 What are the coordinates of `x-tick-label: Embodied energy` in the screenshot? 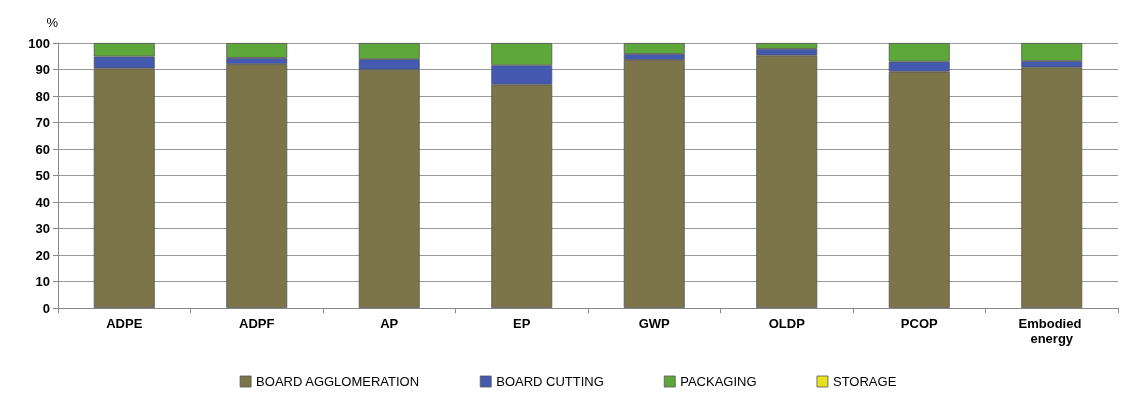 It's located at (1051, 331).